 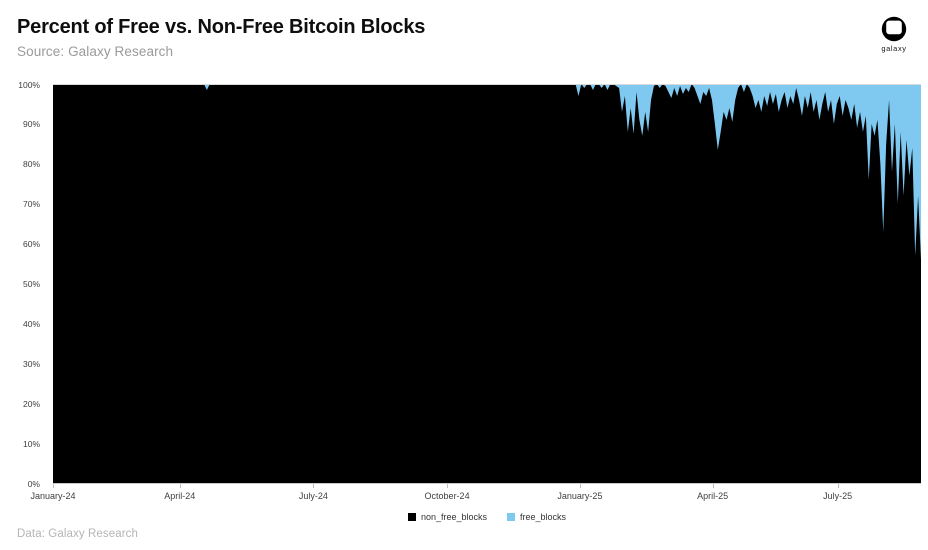 What do you see at coordinates (31, 204) in the screenshot?
I see `y-tick-label: 70%` at bounding box center [31, 204].